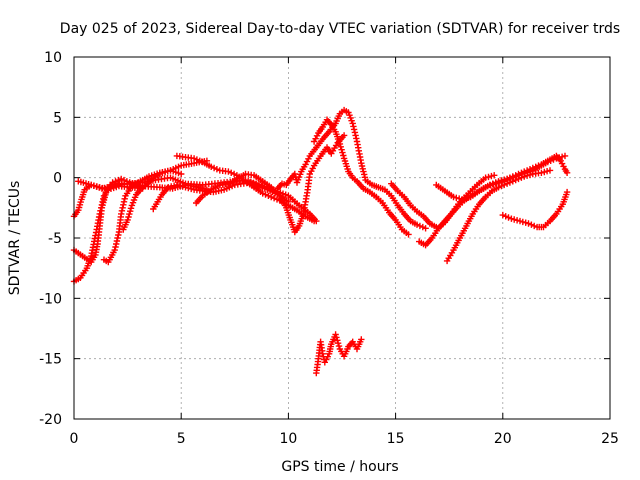 This screenshot has width=640, height=480. I want to click on y-tick-label: -20, so click(50, 420).